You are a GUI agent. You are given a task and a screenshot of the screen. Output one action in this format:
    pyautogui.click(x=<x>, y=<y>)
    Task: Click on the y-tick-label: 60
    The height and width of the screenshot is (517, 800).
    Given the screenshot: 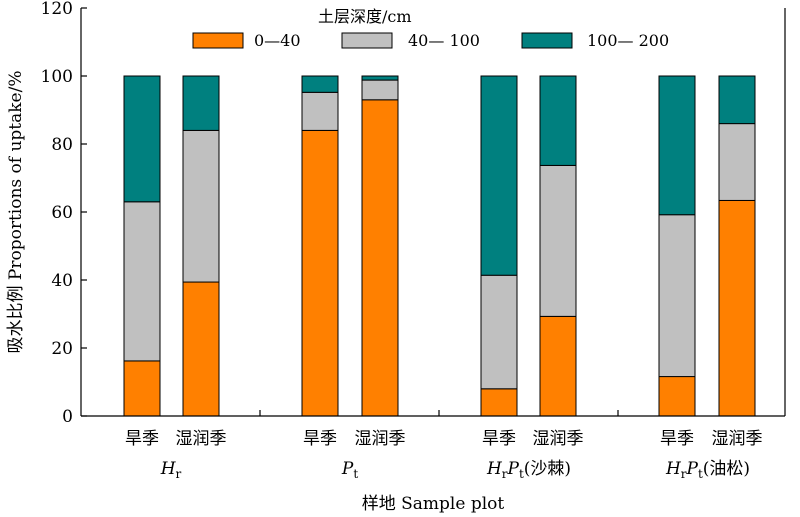 What is the action you would take?
    pyautogui.click(x=62, y=213)
    